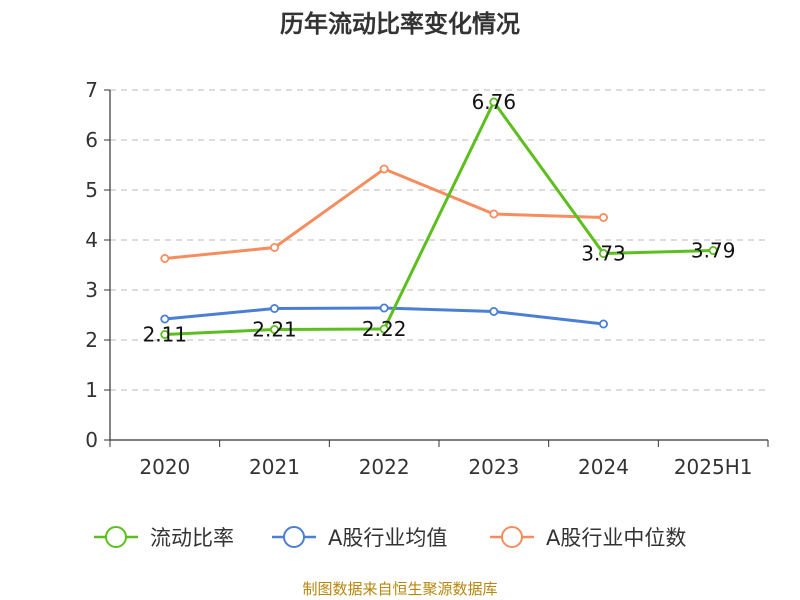 This screenshot has width=800, height=600. What do you see at coordinates (91, 440) in the screenshot?
I see `y-tick-label: 0` at bounding box center [91, 440].